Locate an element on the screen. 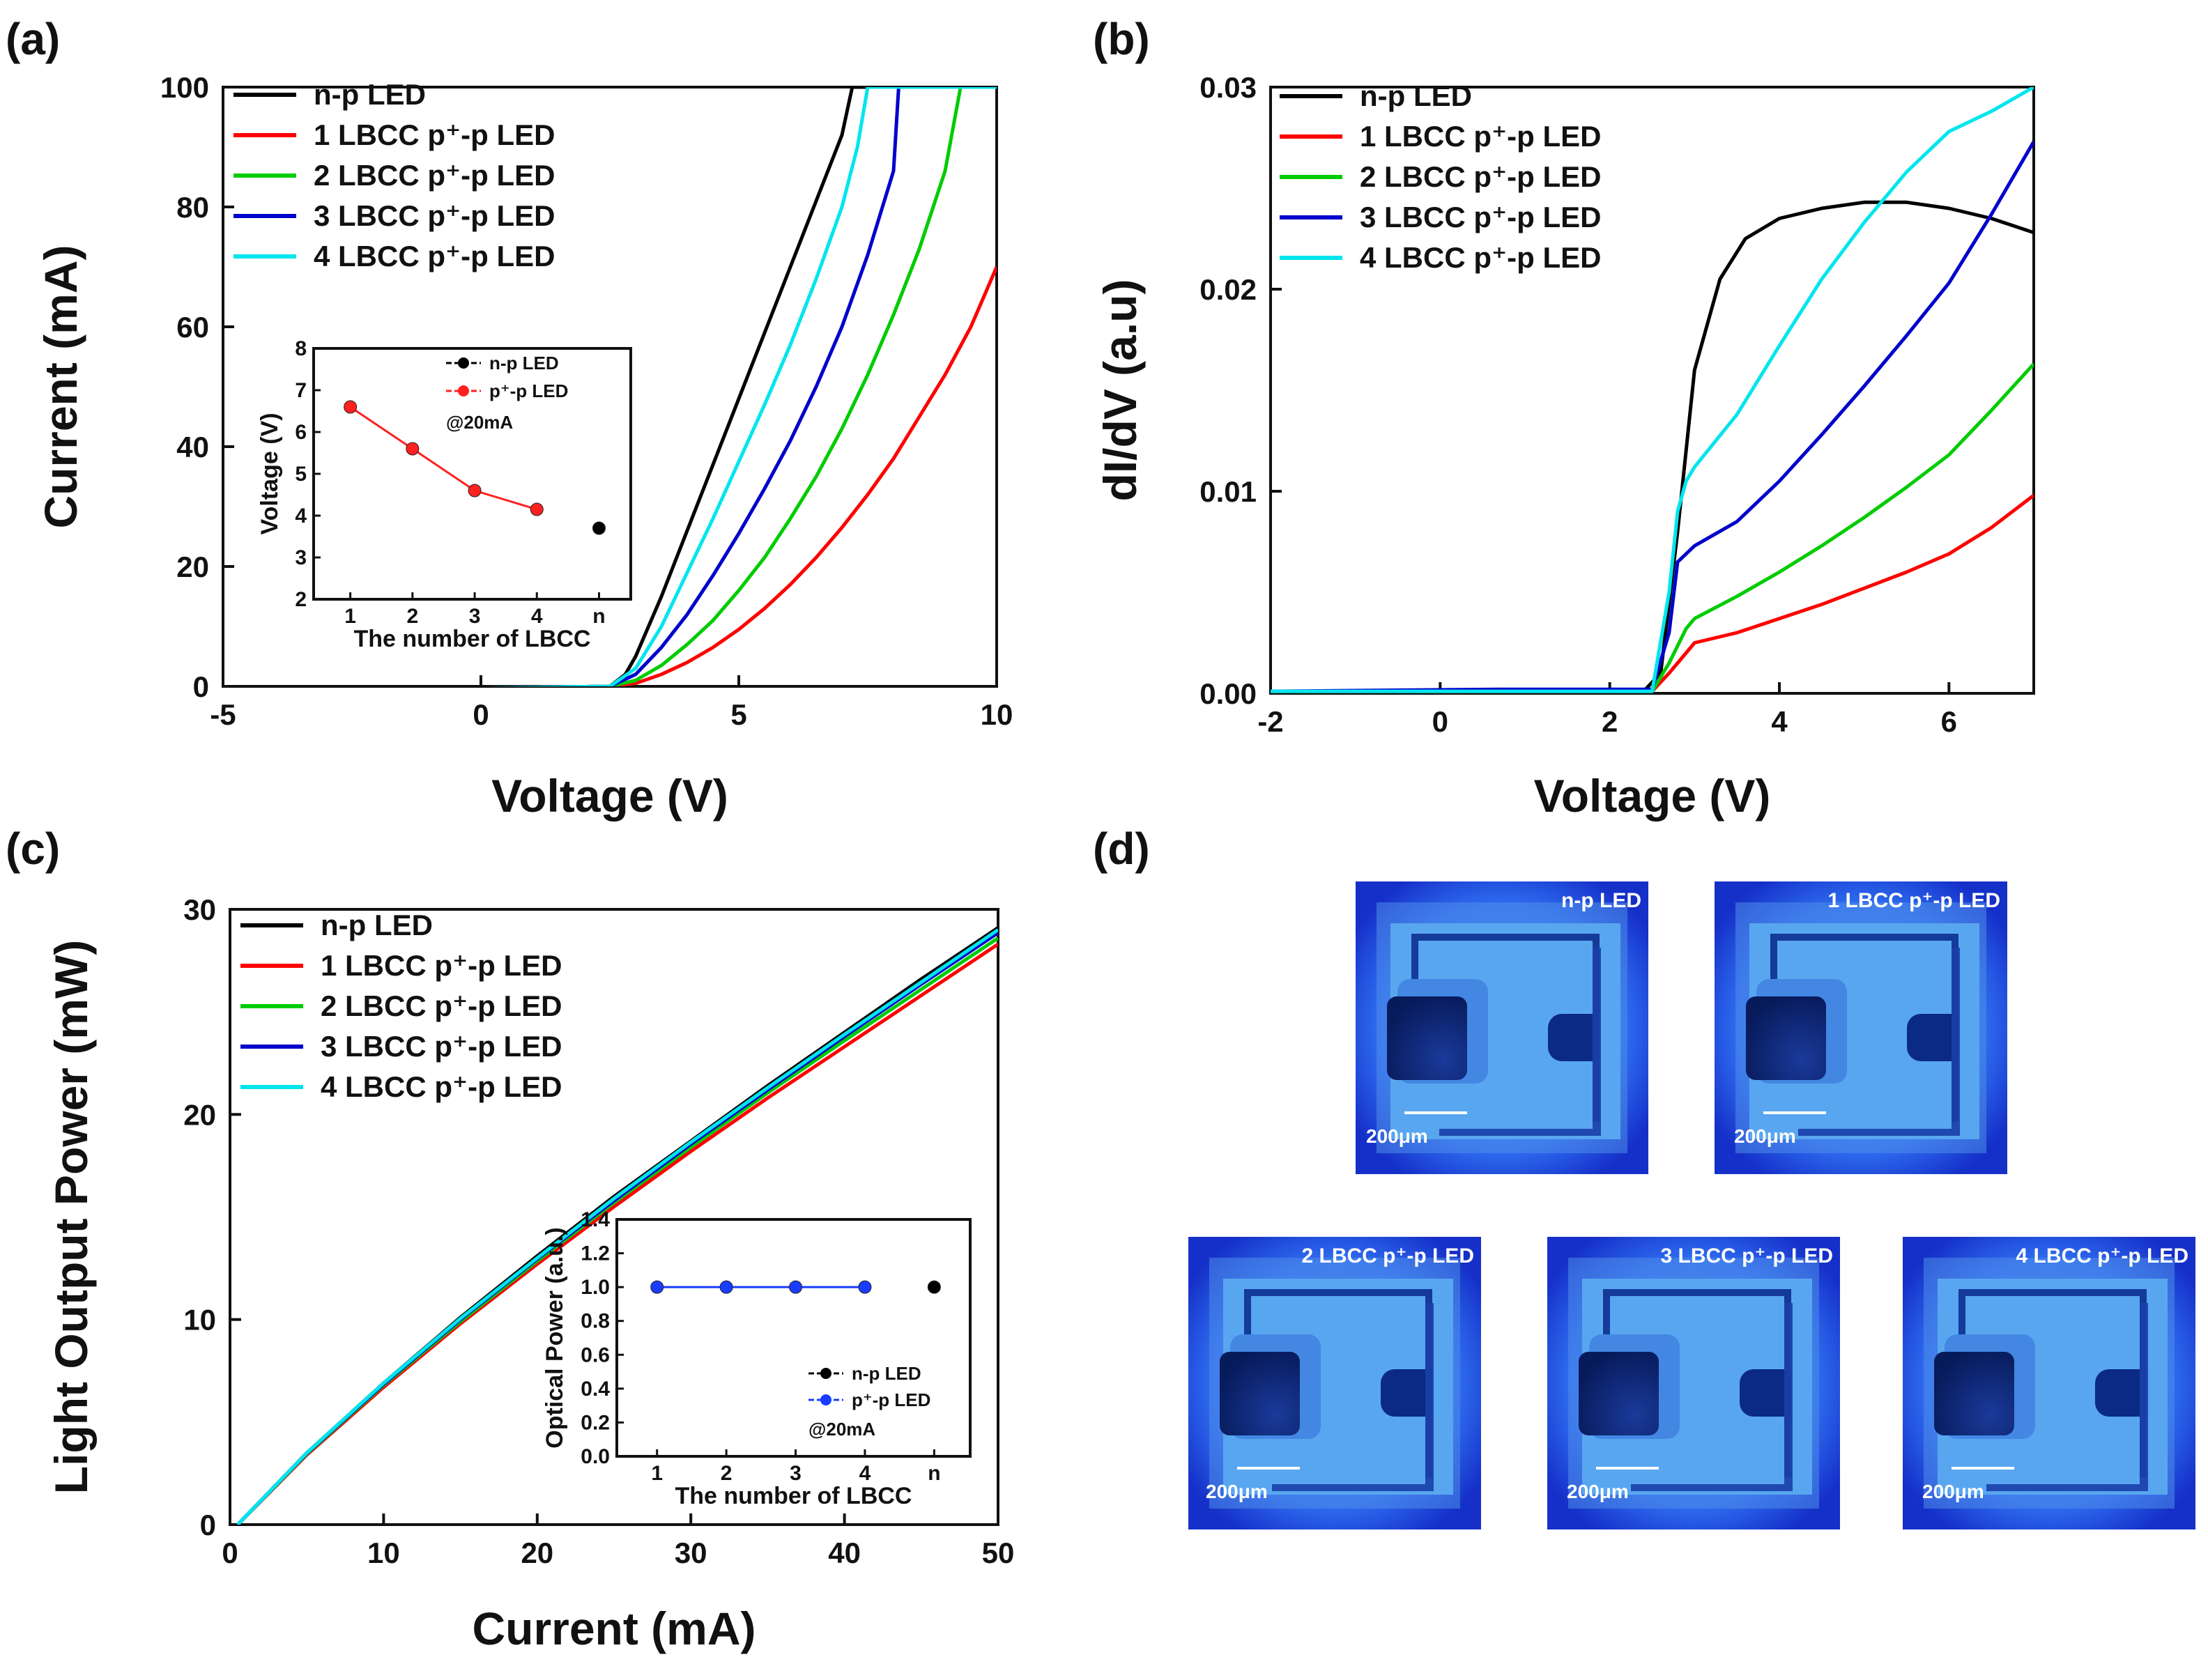  x-axis-label: Voltage (V) is located at coordinates (1652, 796).